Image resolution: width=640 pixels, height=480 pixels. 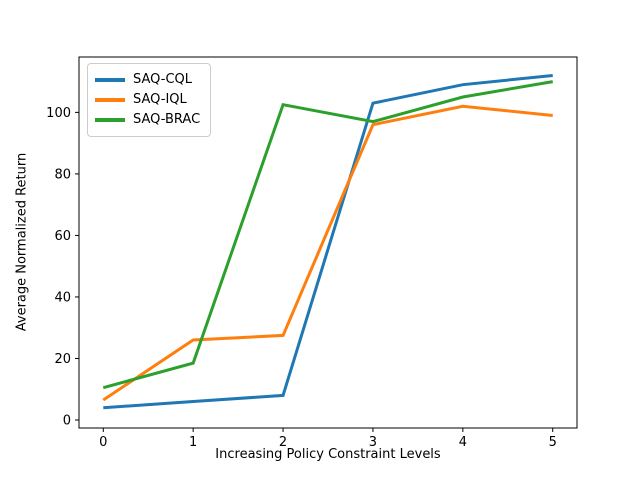 What do you see at coordinates (58, 113) in the screenshot?
I see `y-tick-label: 100` at bounding box center [58, 113].